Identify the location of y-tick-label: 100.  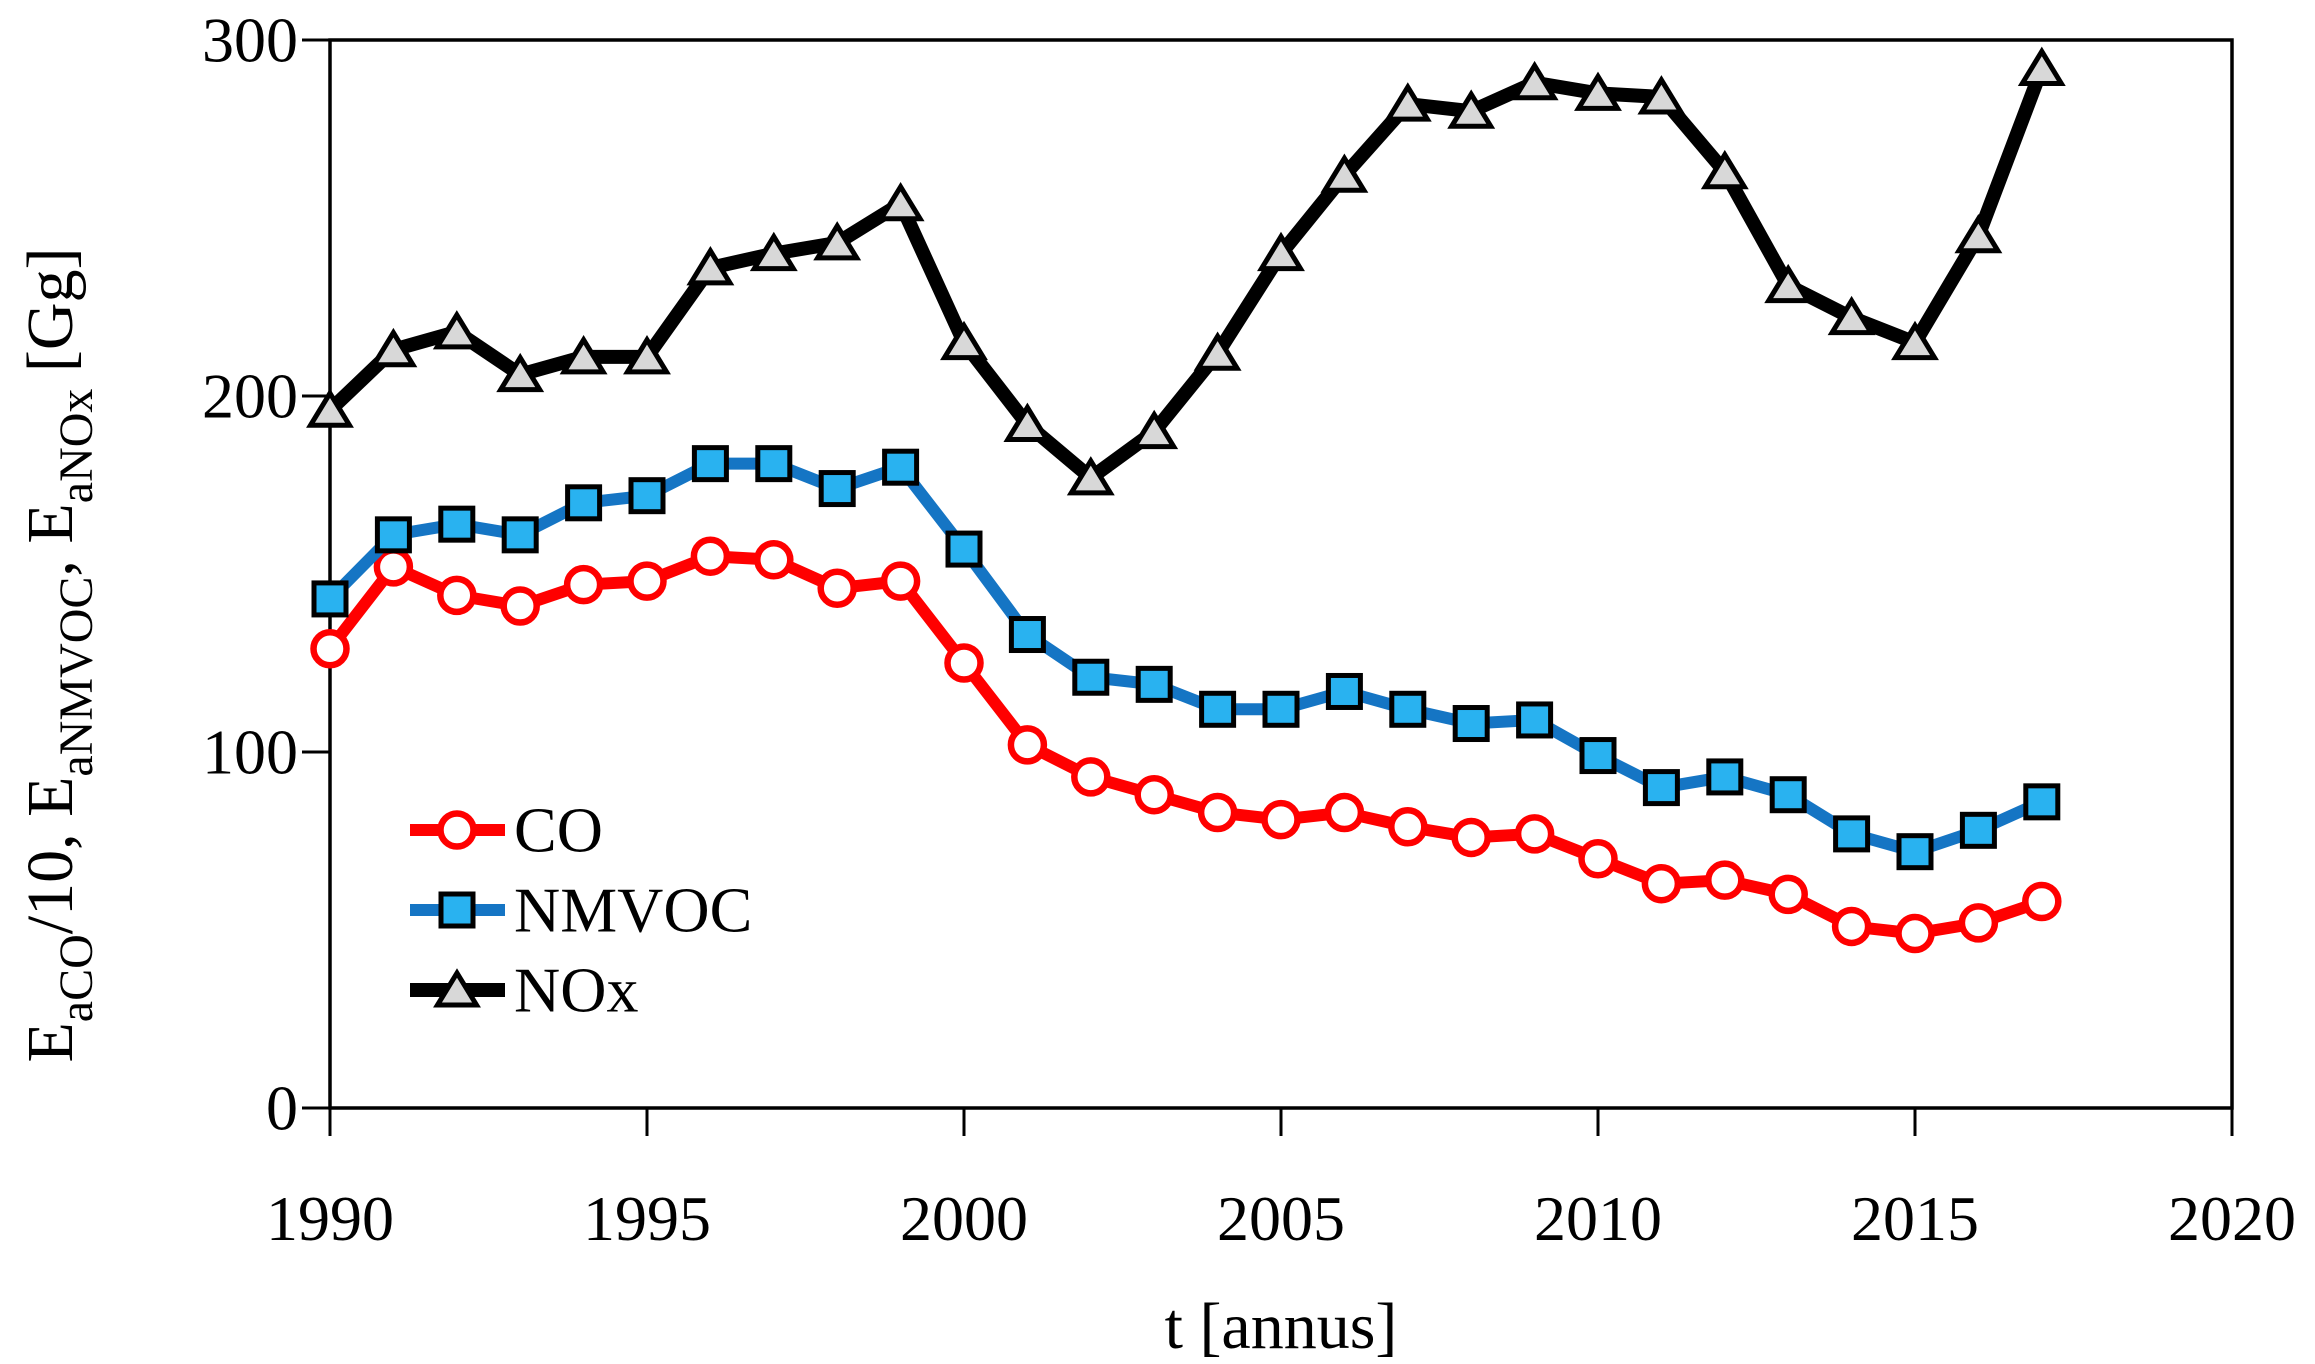
(250, 752).